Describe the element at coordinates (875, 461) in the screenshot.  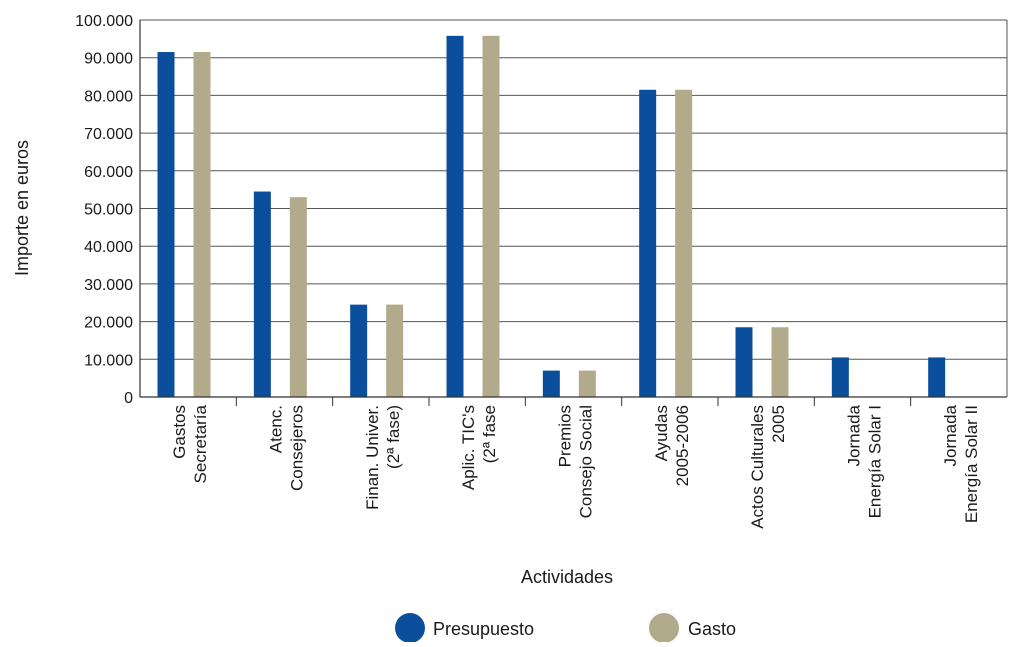
I see `x-tick-label-line: Energía Solar I` at that location.